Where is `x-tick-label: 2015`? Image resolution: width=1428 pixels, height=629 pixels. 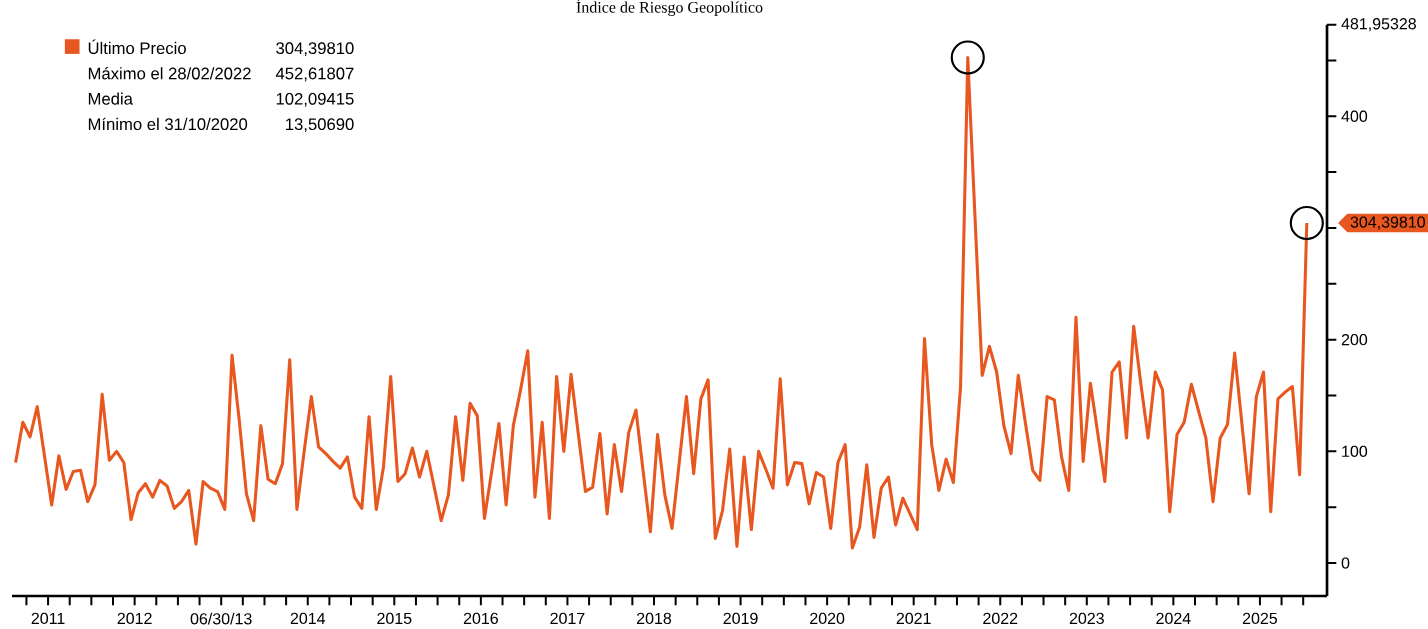
x-tick-label: 2015 is located at coordinates (394, 618).